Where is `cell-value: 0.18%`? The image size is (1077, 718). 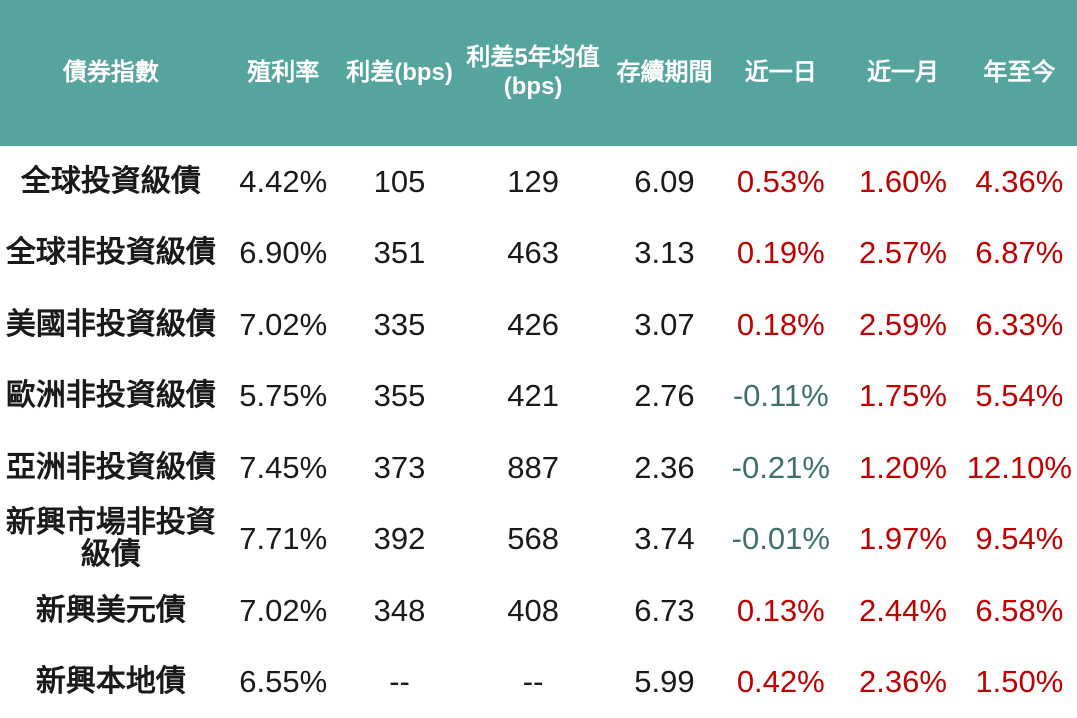 cell-value: 0.18% is located at coordinates (780, 324).